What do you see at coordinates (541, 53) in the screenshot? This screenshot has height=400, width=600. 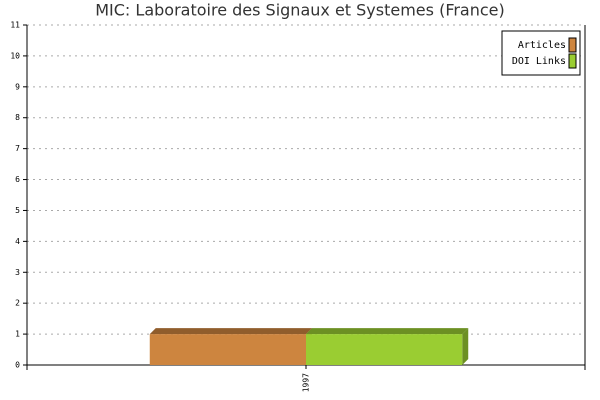 I see `legend-box` at bounding box center [541, 53].